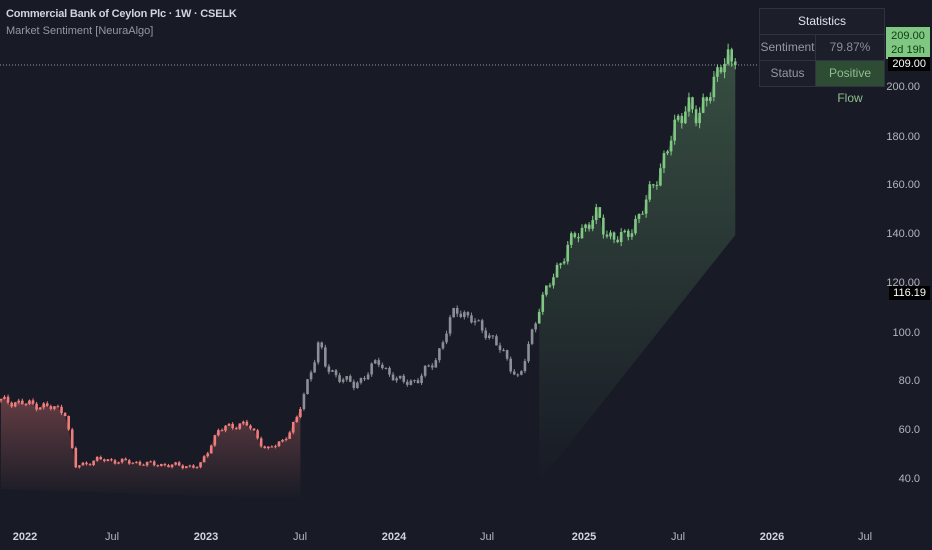 The width and height of the screenshot is (932, 550). What do you see at coordinates (850, 47) in the screenshot?
I see `stat-value: 79.87%` at bounding box center [850, 47].